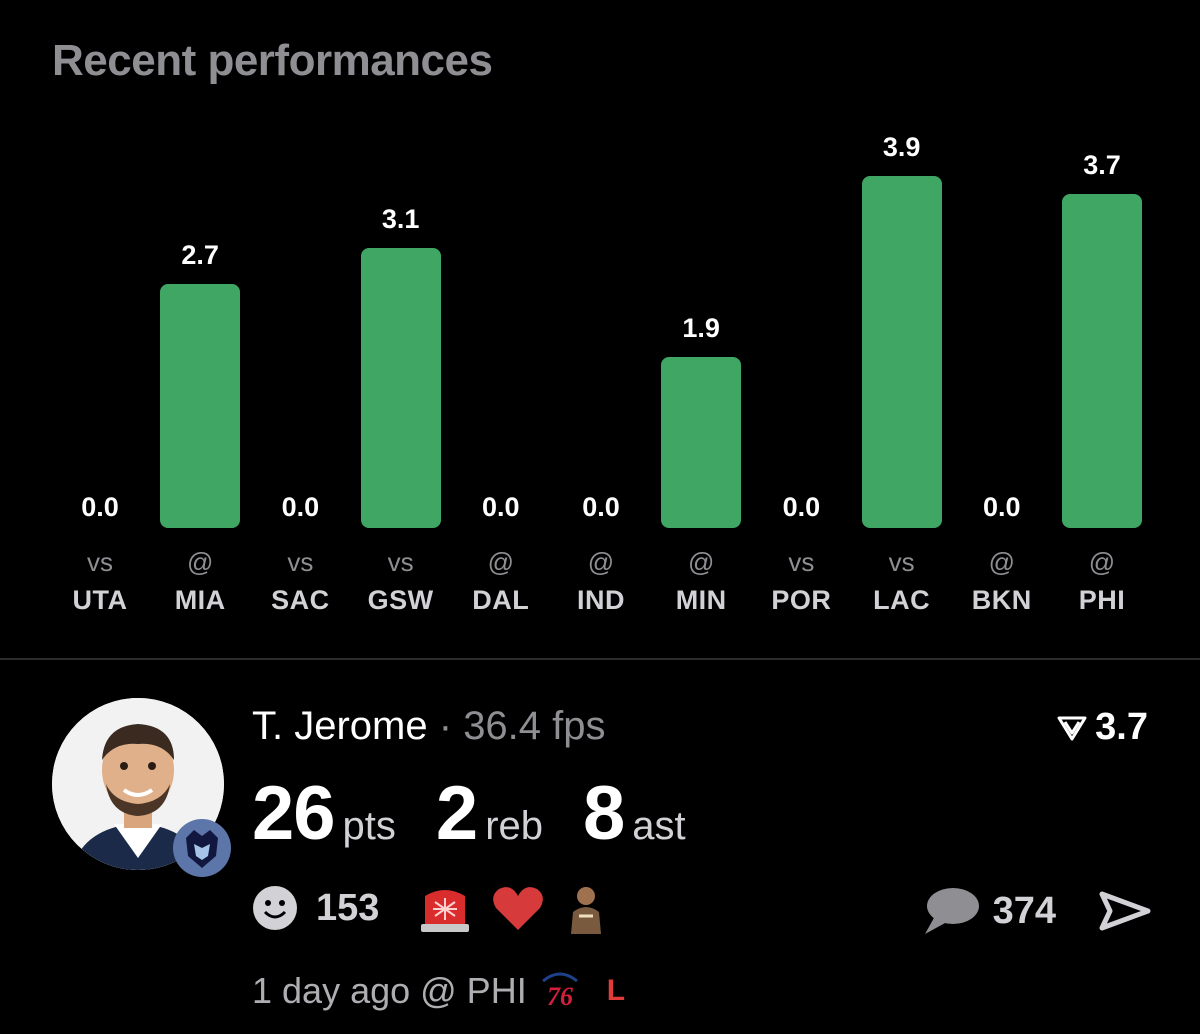 Image resolution: width=1200 pixels, height=1034 pixels. Describe the element at coordinates (586, 908) in the screenshot. I see `player-reaction-icon` at that location.